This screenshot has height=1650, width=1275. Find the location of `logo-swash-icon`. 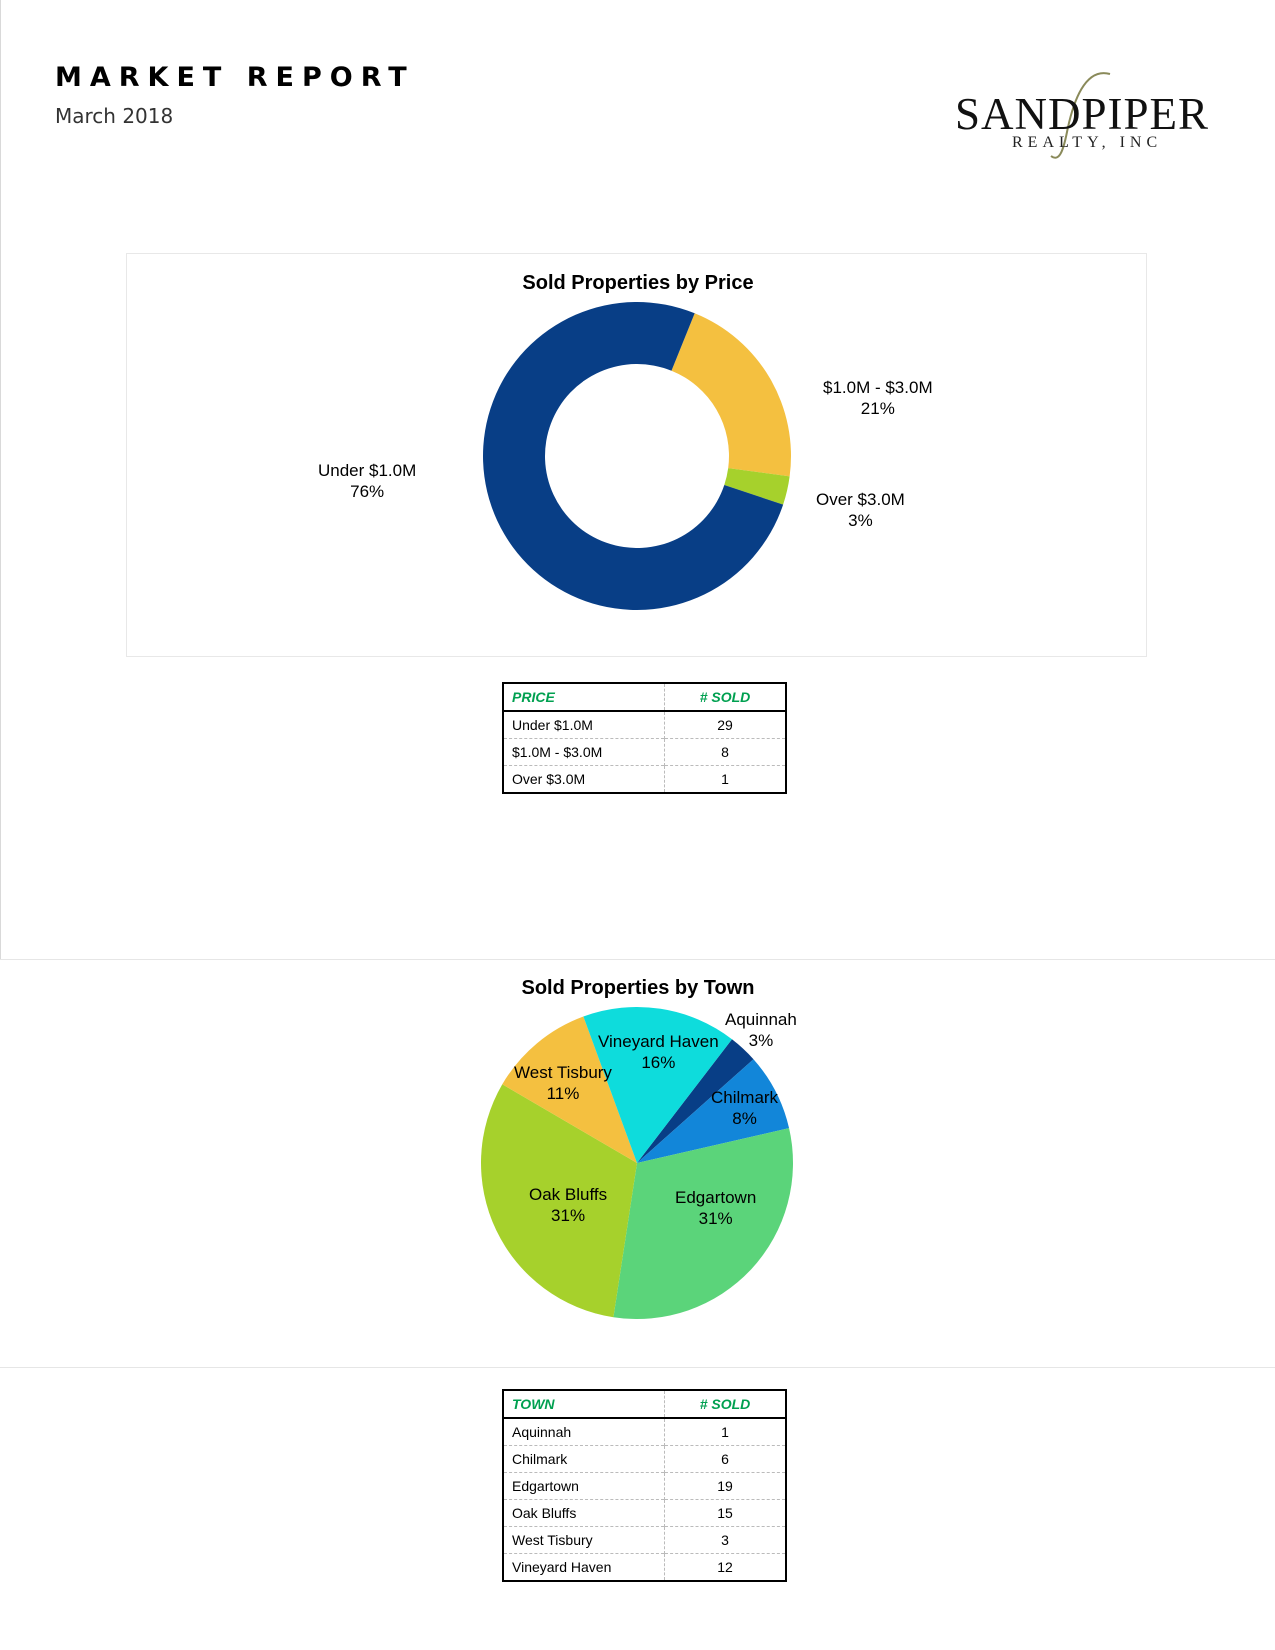

logo-swash-icon is located at coordinates (1080, 115).